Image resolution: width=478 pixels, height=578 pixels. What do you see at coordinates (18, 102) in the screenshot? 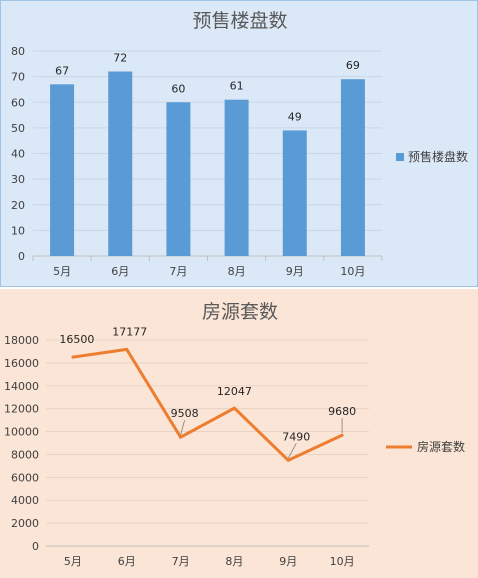
I see `bar-y-tick-label: 60` at bounding box center [18, 102].